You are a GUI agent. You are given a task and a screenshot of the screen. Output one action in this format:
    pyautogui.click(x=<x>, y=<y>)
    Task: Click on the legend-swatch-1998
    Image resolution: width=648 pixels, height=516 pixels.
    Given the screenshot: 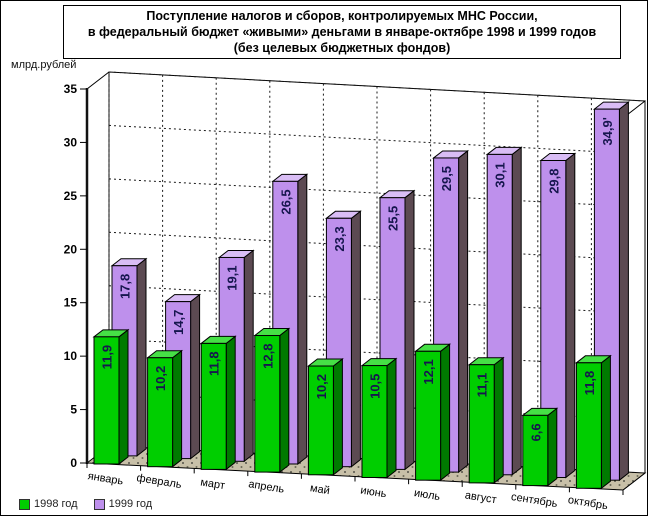 What is the action you would take?
    pyautogui.click(x=24, y=504)
    